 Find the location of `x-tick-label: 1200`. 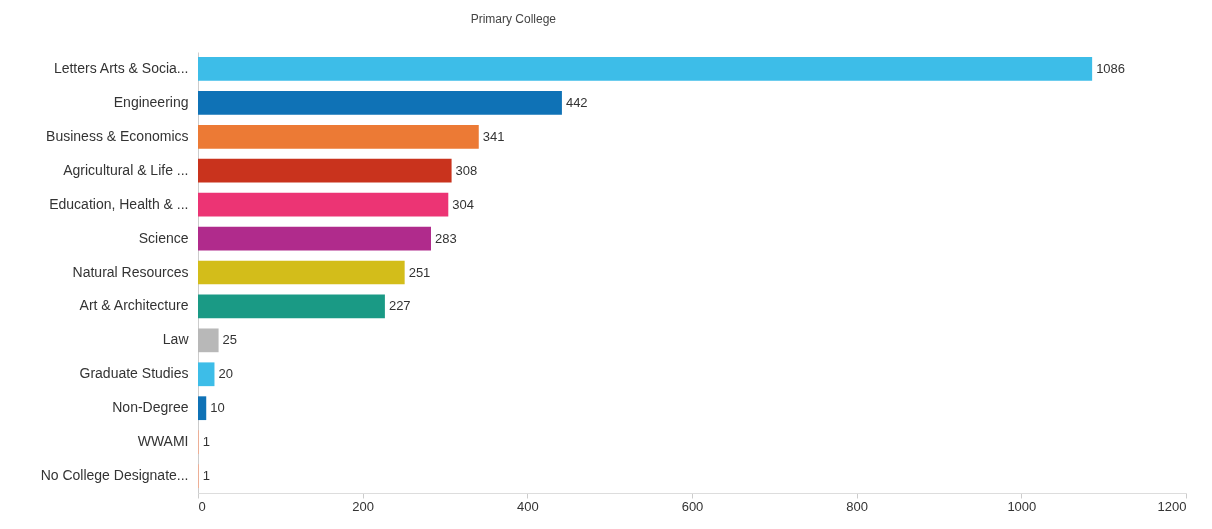

x-tick-label: 1200 is located at coordinates (1172, 506).